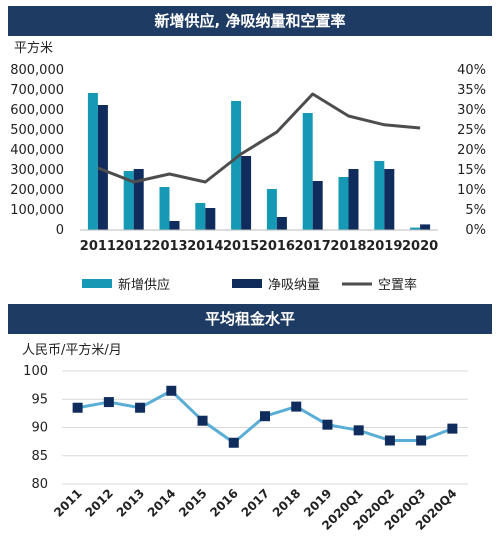 The image size is (500, 547). What do you see at coordinates (37, 90) in the screenshot?
I see `y-tick-label: 700,000` at bounding box center [37, 90].